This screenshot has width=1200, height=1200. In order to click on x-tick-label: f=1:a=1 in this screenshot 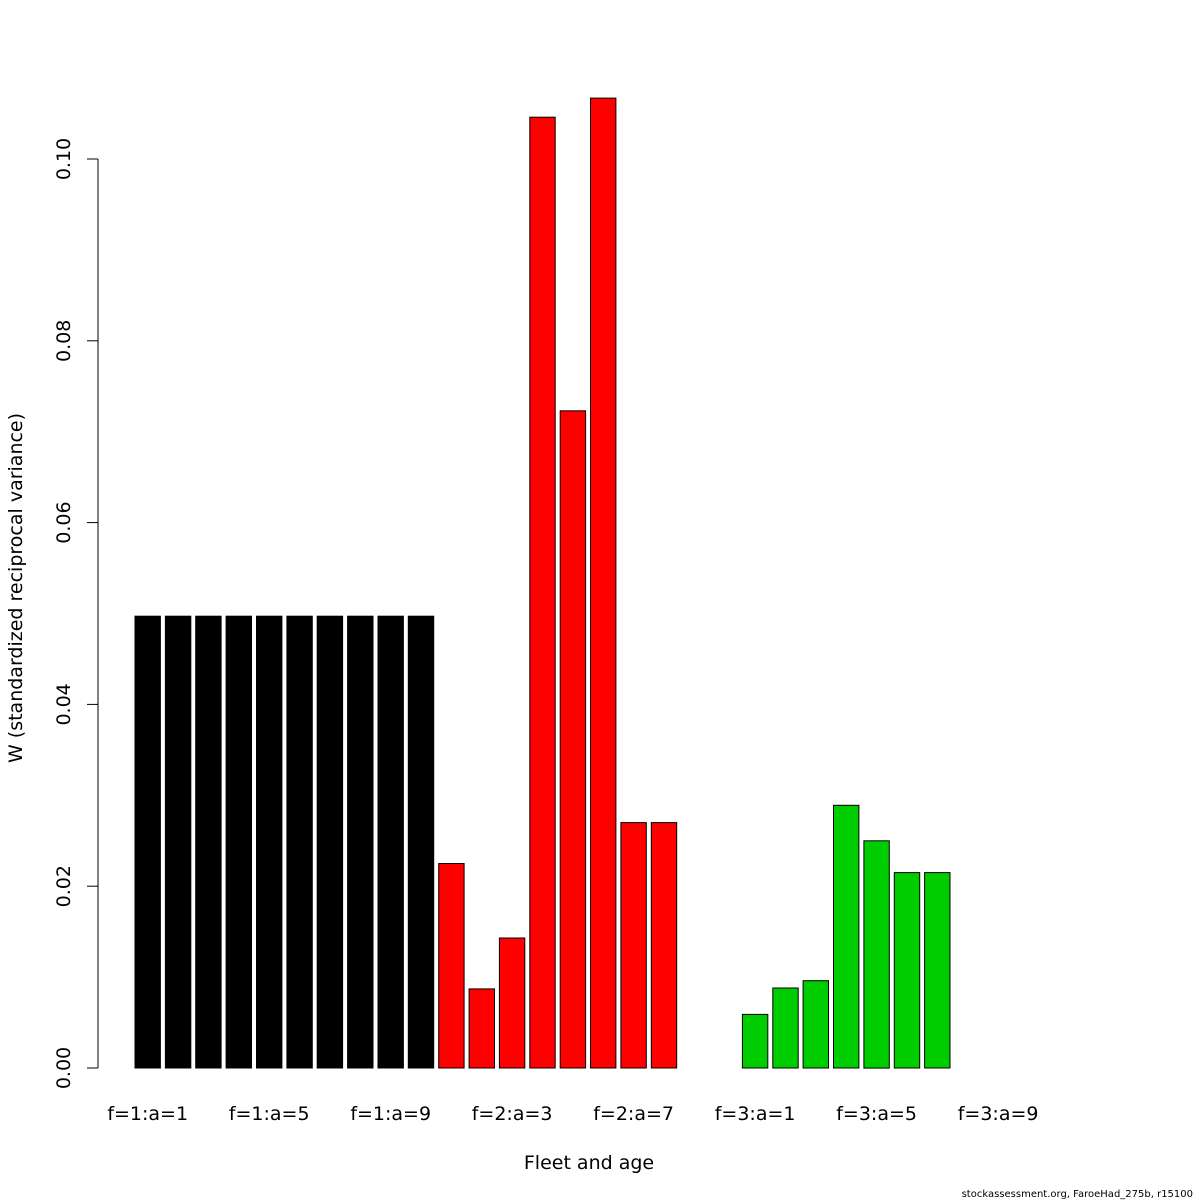, I will do `click(147, 1114)`.